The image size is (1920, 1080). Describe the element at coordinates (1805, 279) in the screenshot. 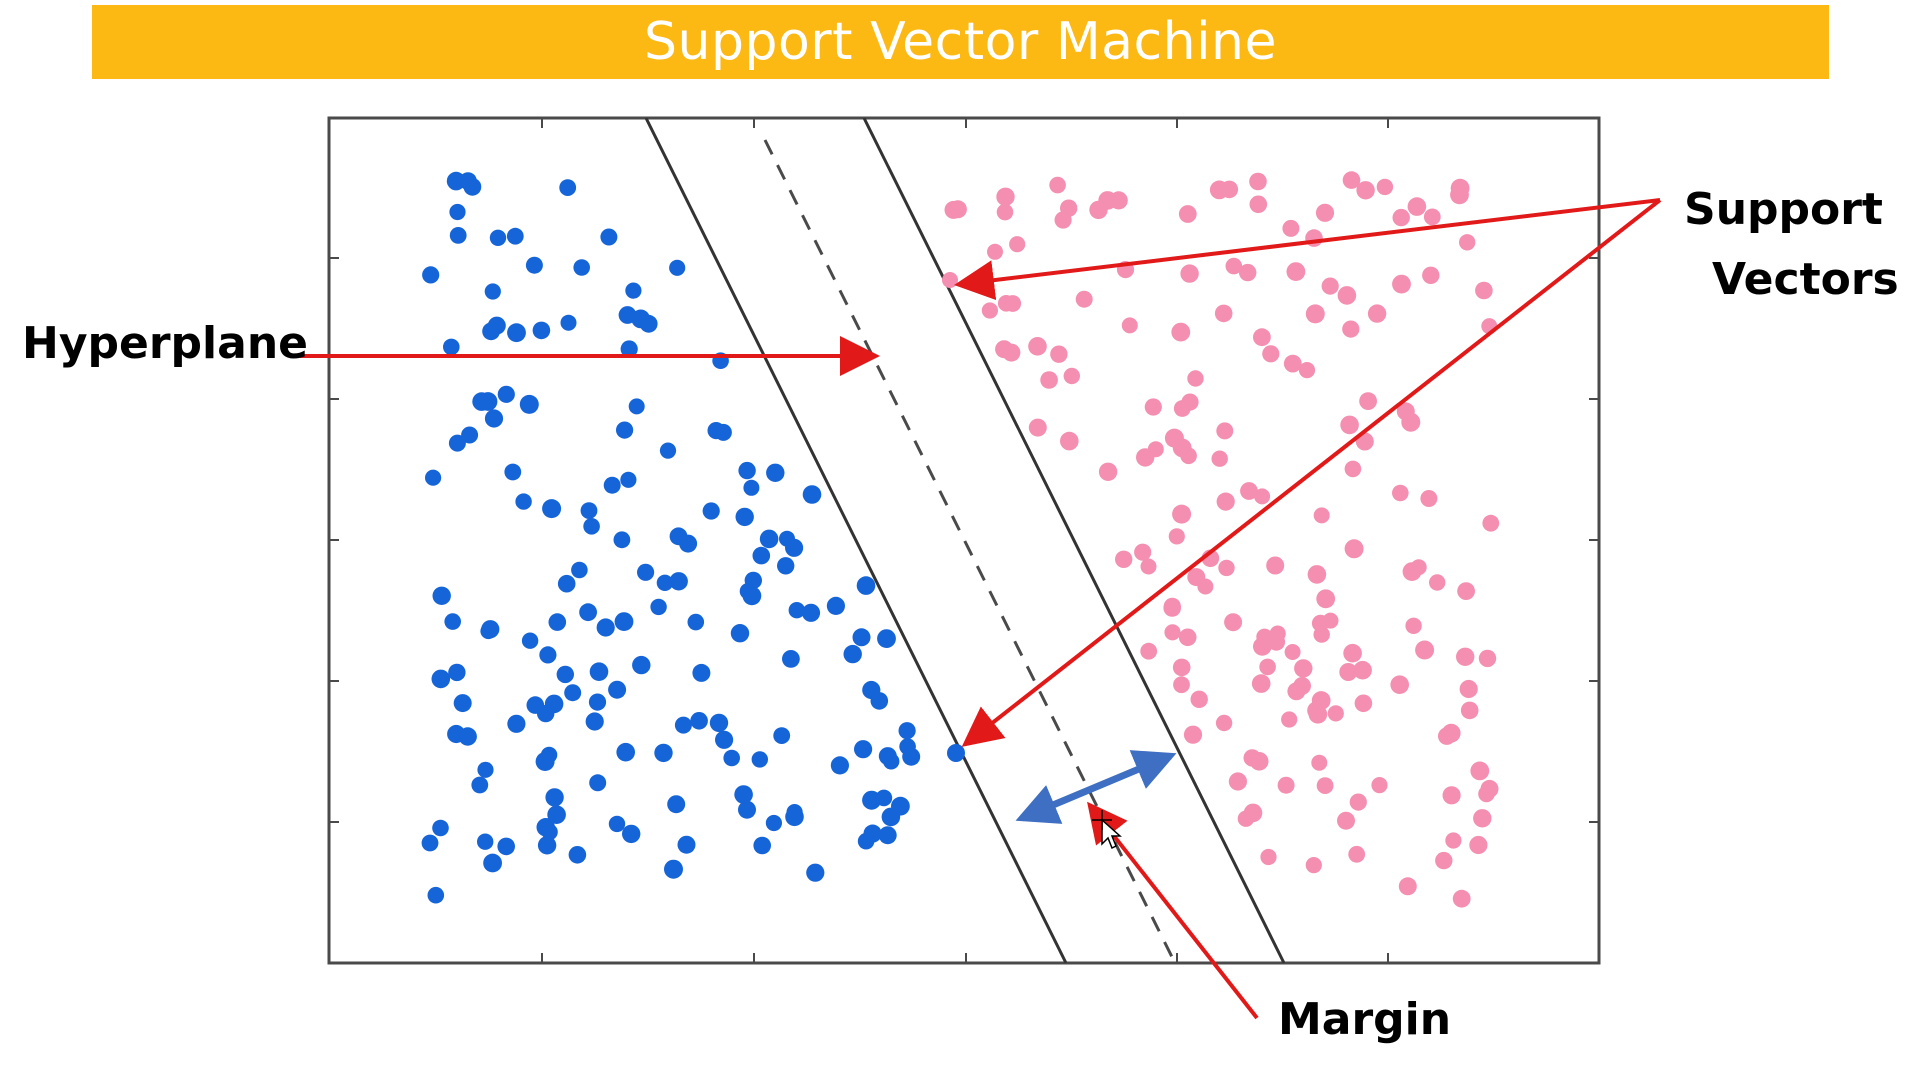

I see `support-vectors-label-line2: Vectors` at that location.